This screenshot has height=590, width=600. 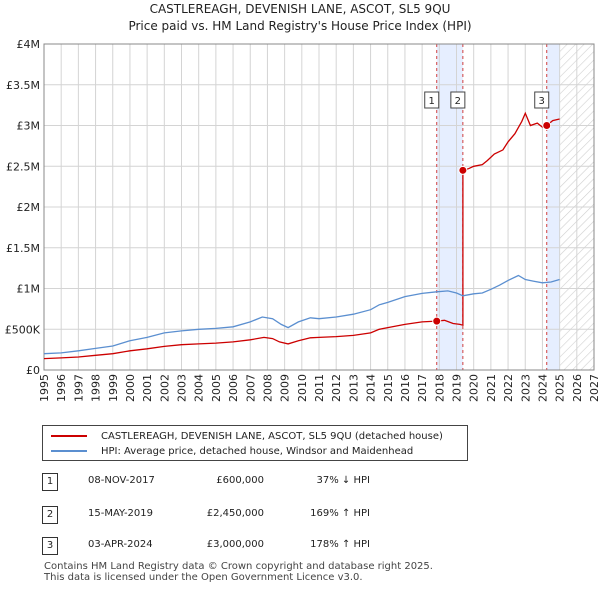 What do you see at coordinates (250, 388) in the screenshot?
I see `x-tick-label: 2007` at bounding box center [250, 388].